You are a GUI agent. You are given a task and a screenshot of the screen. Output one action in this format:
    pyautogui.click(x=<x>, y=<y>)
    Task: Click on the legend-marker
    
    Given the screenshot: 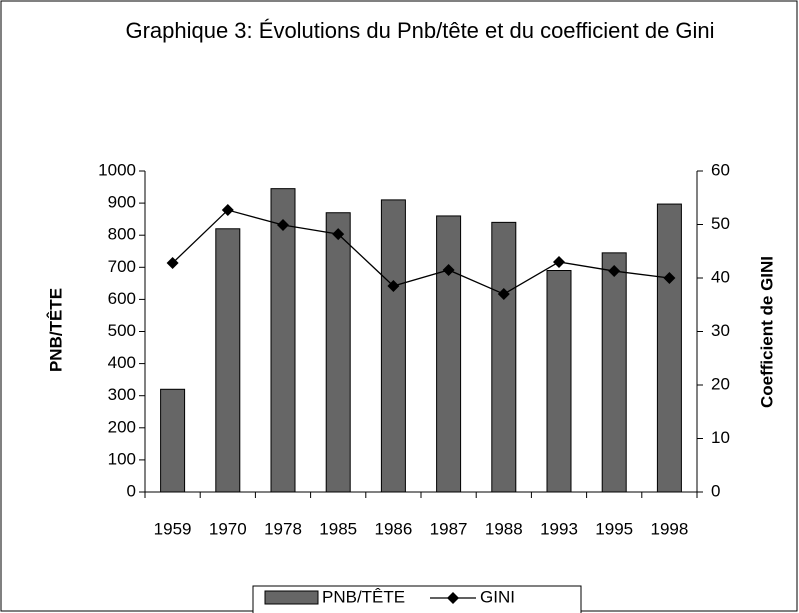 What is the action you would take?
    pyautogui.click(x=453, y=598)
    